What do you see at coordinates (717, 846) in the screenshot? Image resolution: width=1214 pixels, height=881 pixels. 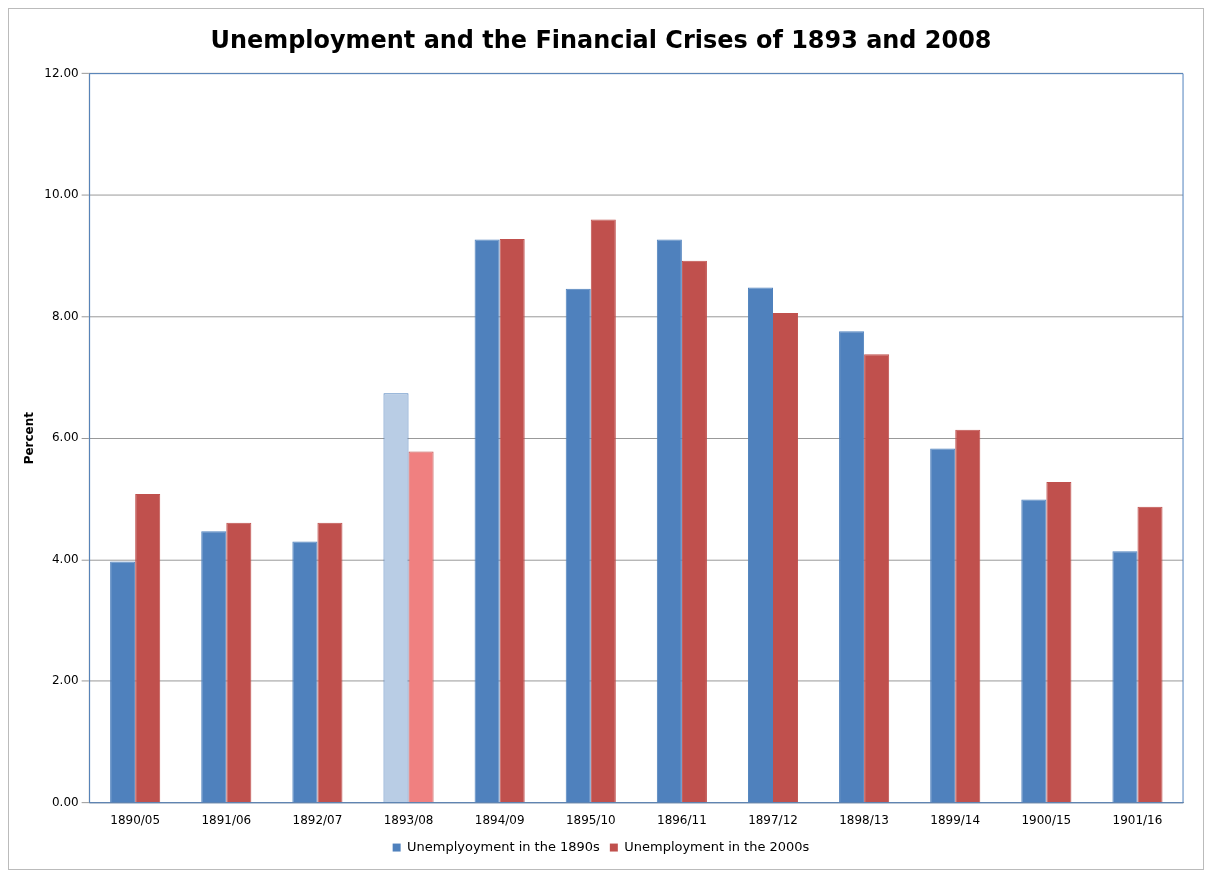 I see `legend-label: Unemployment in the 2000s` at bounding box center [717, 846].